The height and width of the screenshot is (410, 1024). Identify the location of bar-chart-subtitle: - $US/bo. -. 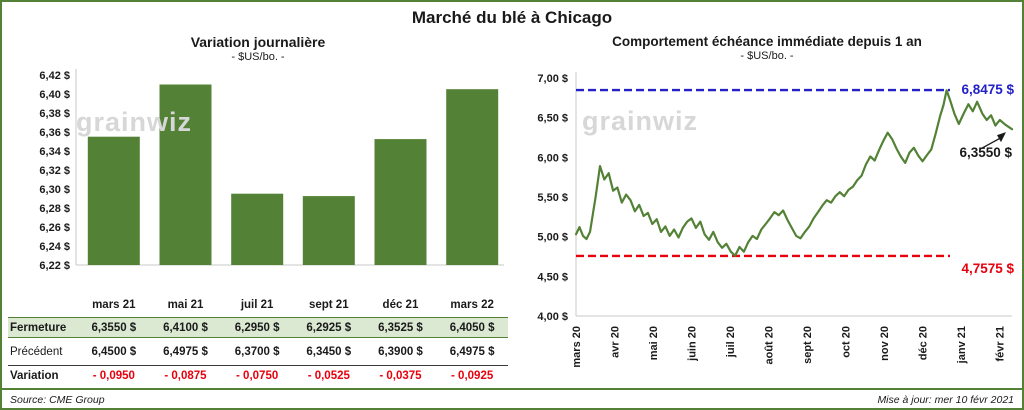
(258, 57).